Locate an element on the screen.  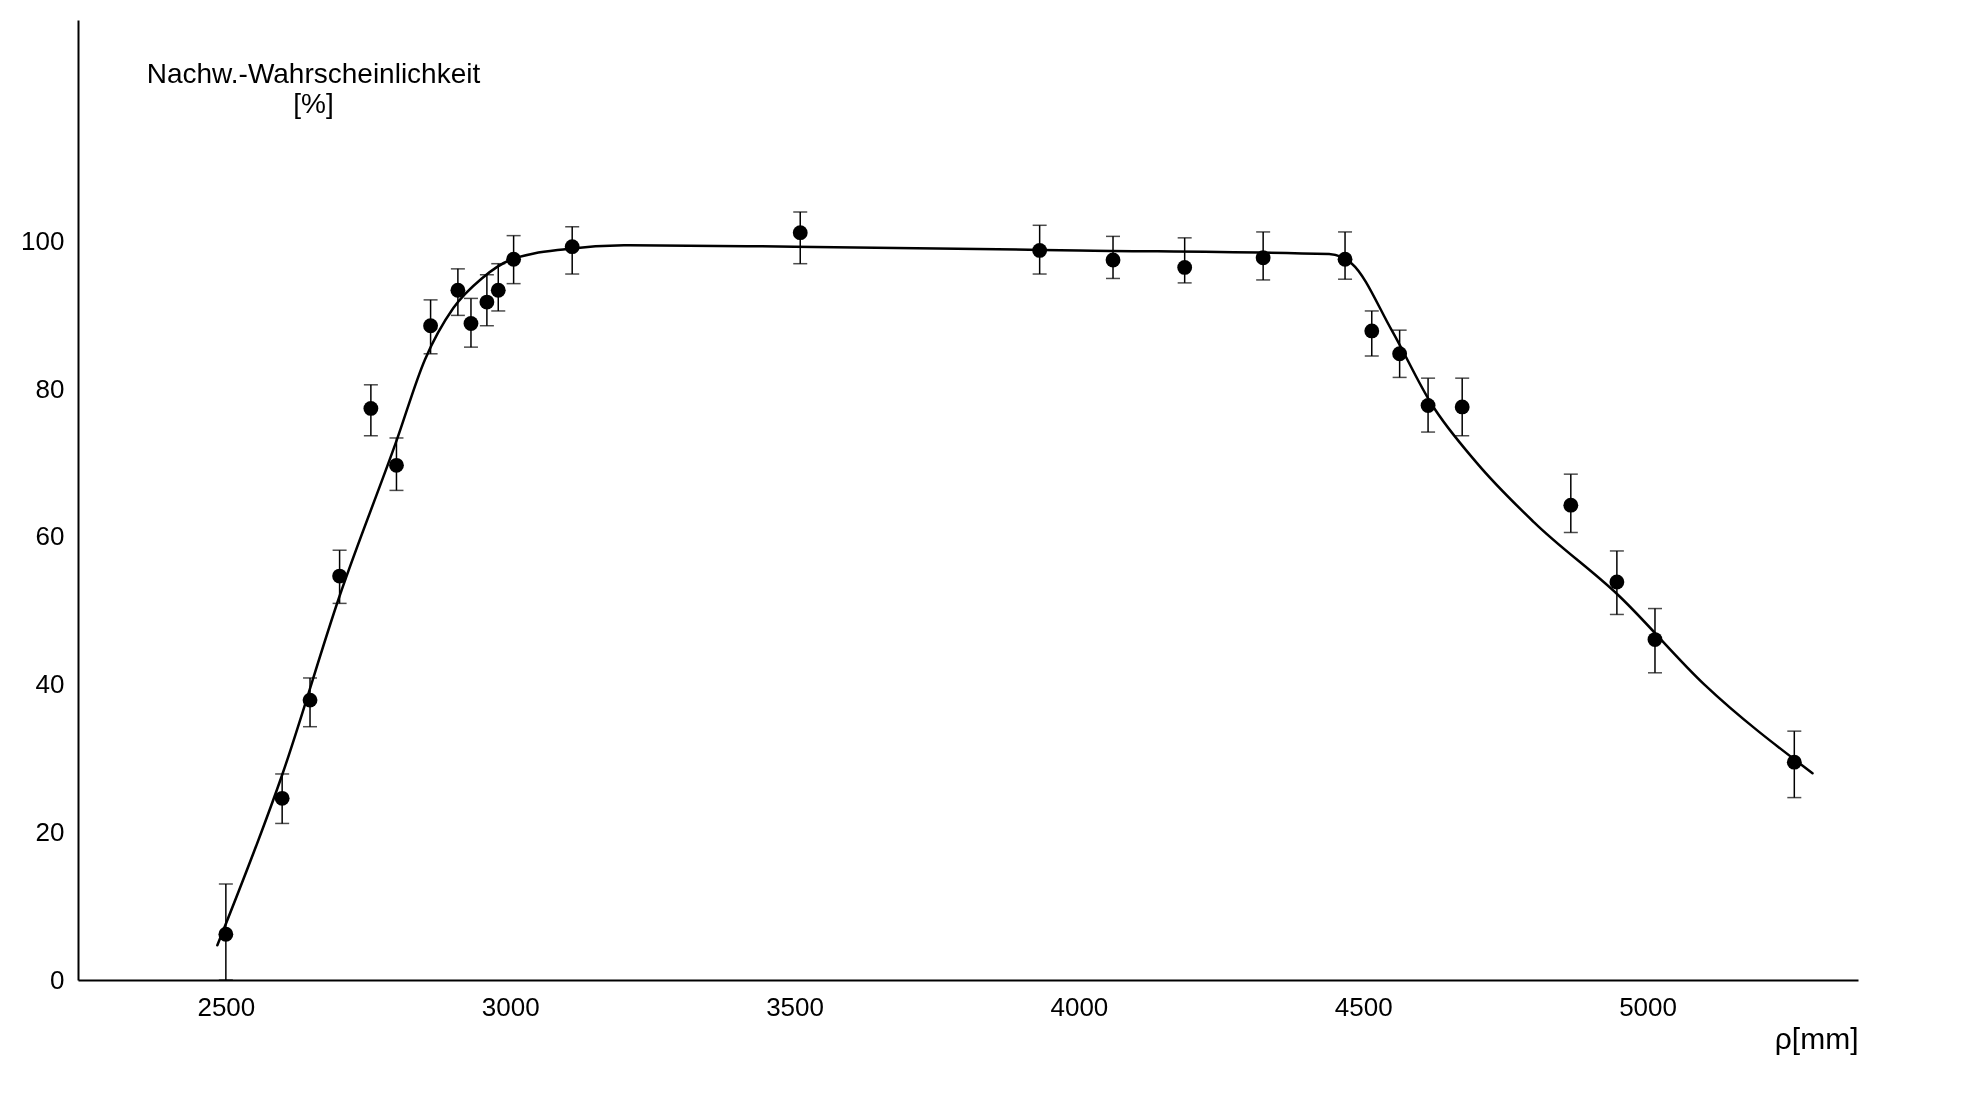
y-tick-label: 40 is located at coordinates (50, 684).